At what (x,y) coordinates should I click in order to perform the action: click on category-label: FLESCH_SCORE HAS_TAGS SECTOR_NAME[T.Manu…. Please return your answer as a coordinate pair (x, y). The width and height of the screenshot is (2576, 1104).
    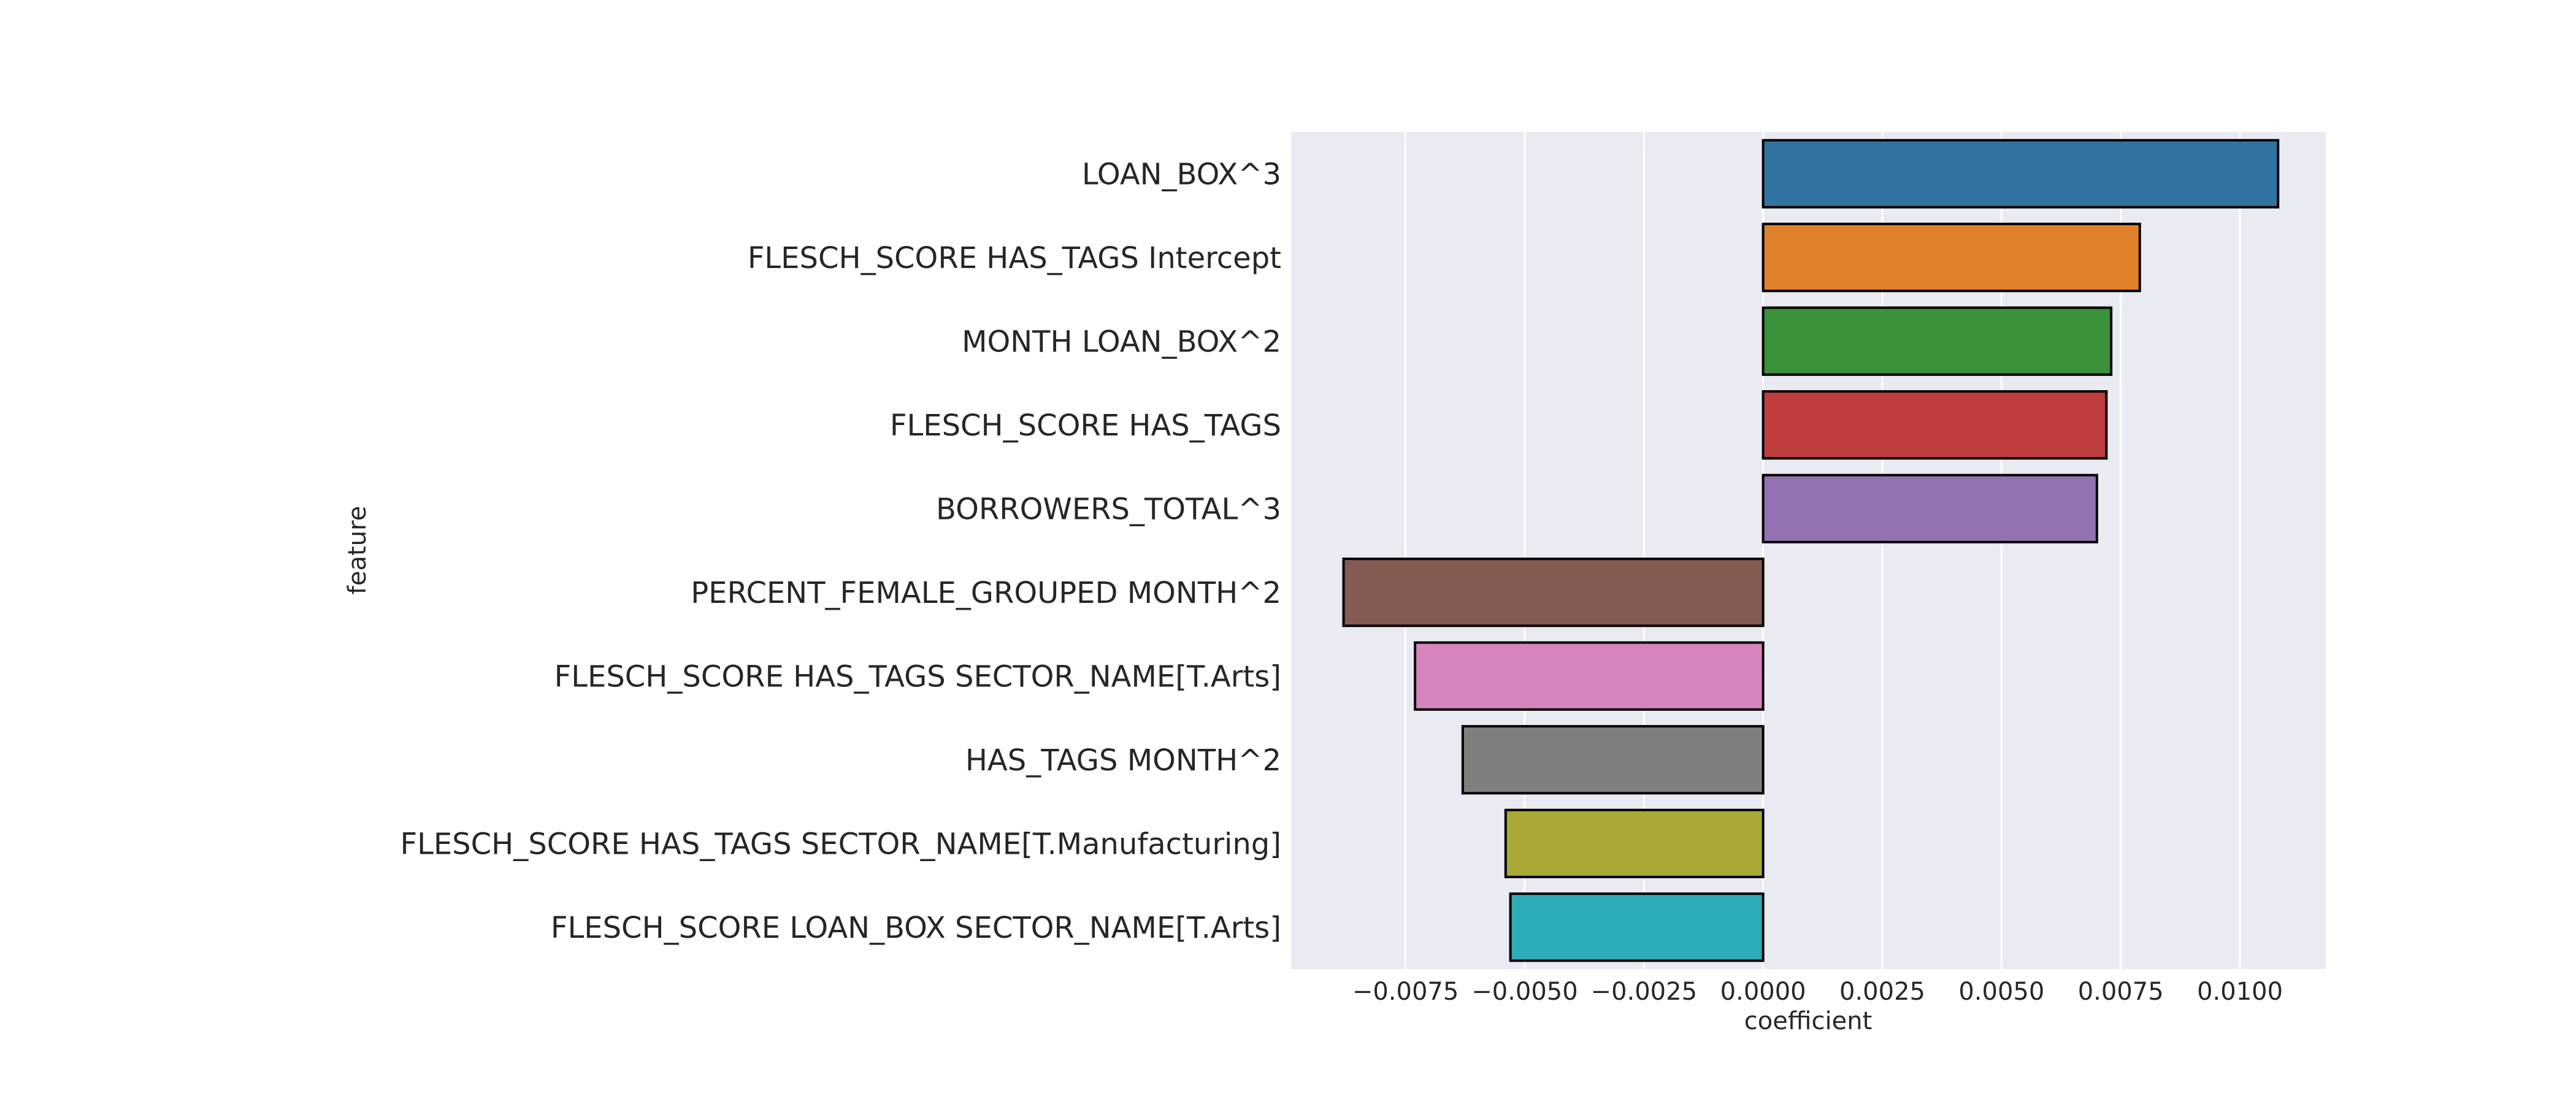
    Looking at the image, I should click on (840, 844).